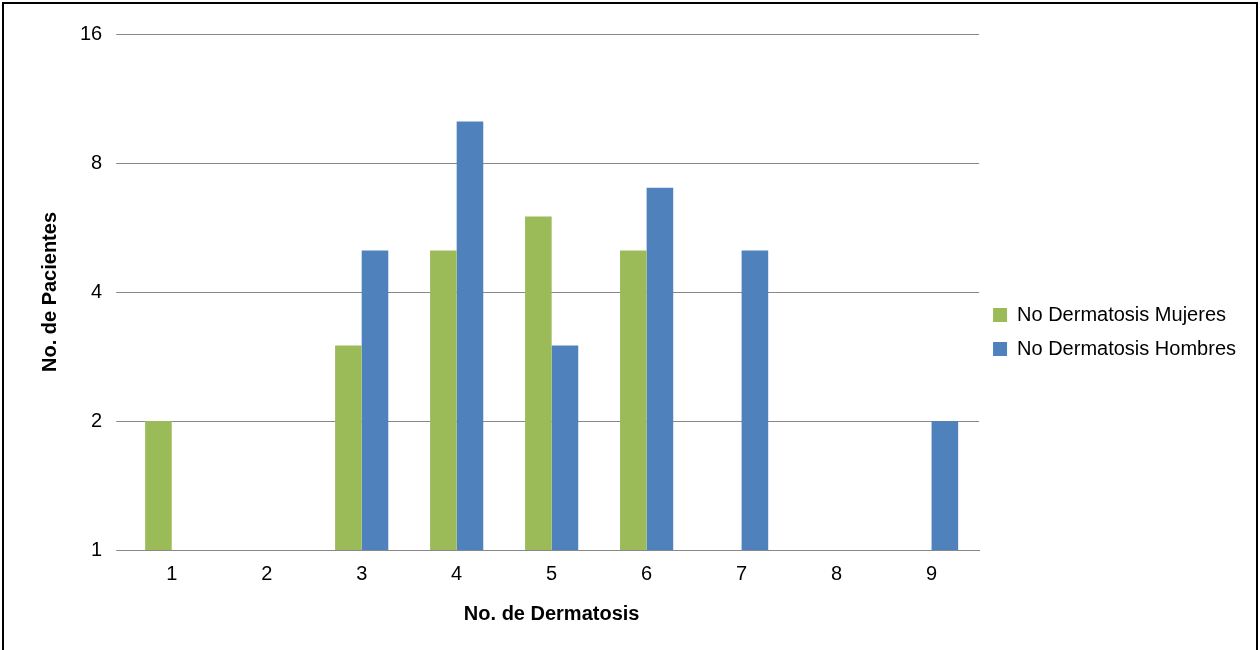  What do you see at coordinates (742, 572) in the screenshot?
I see `x-tick-label: 7` at bounding box center [742, 572].